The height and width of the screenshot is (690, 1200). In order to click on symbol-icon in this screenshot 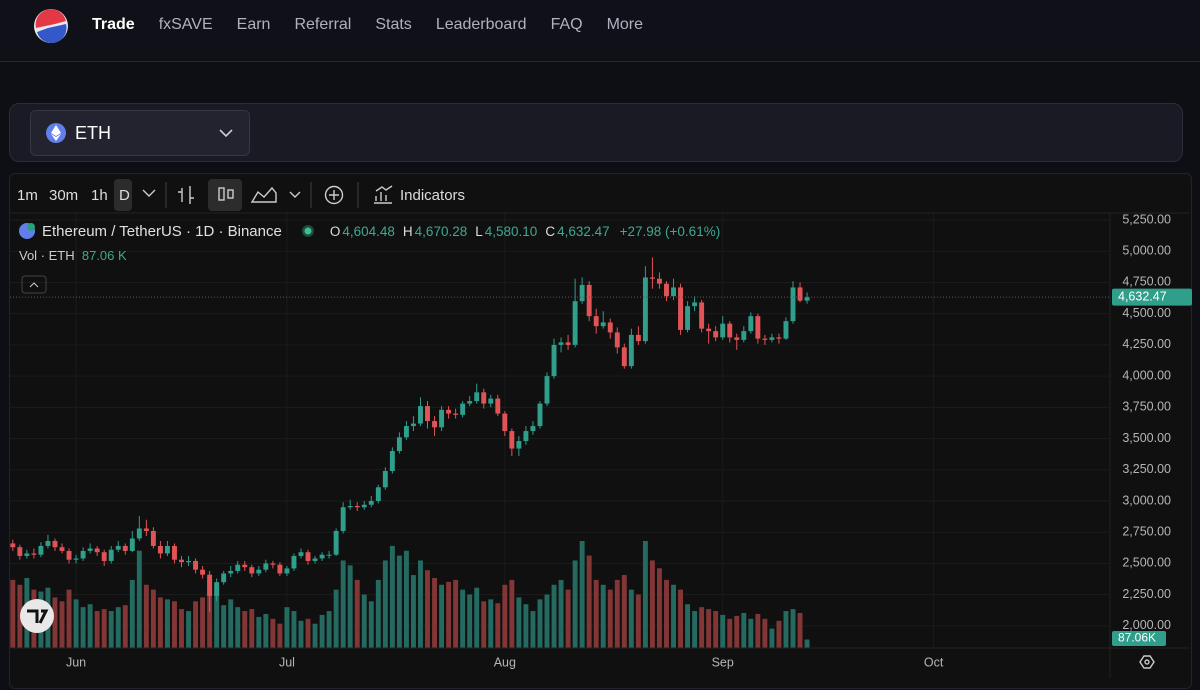, I will do `click(27, 231)`.